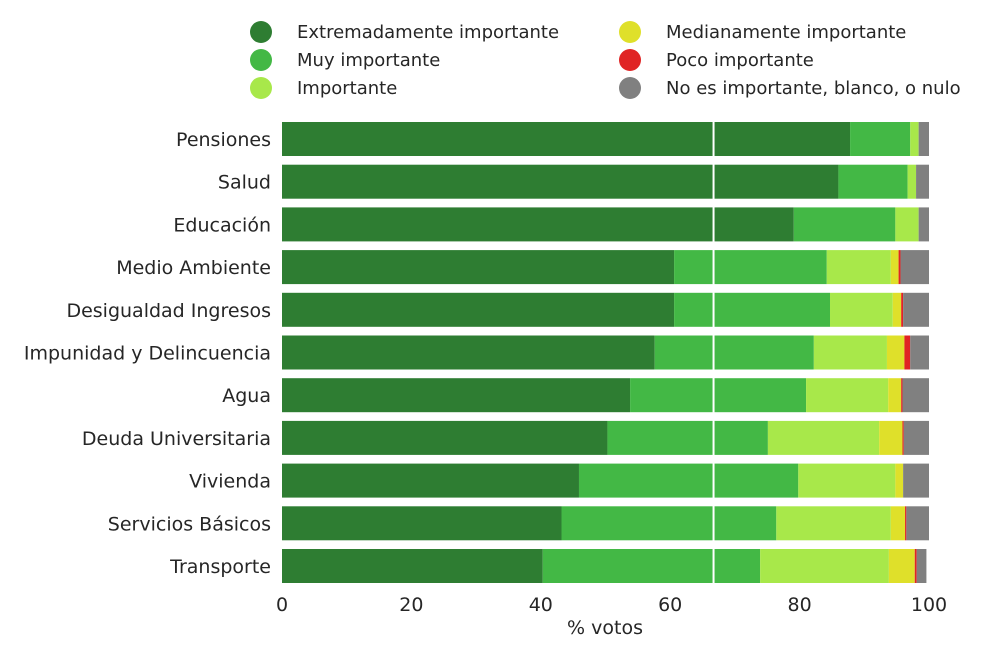 The height and width of the screenshot is (648, 1008). What do you see at coordinates (222, 225) in the screenshot?
I see `category-label-educacion: Educación` at bounding box center [222, 225].